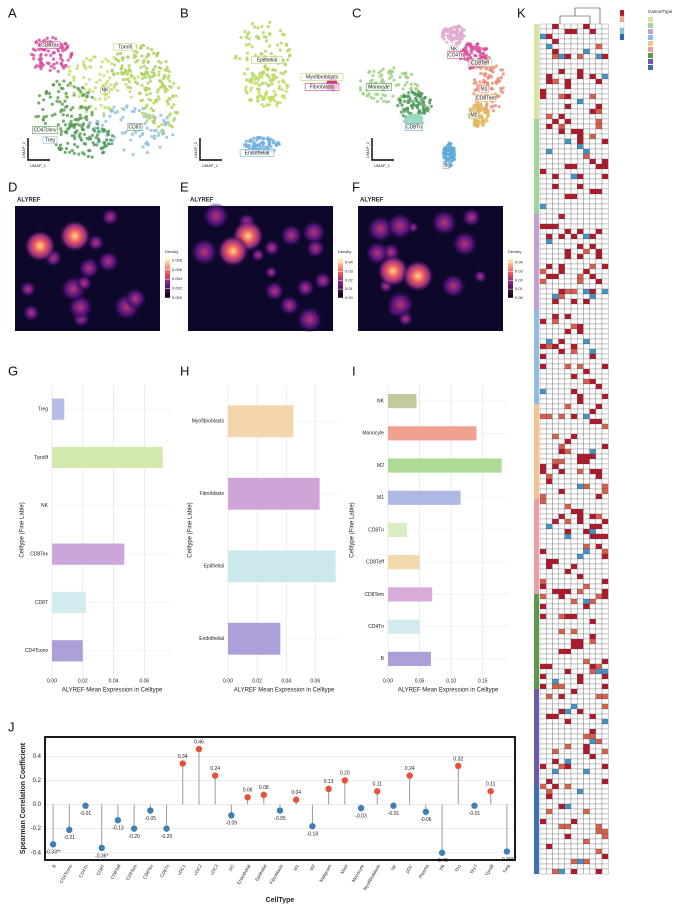 The height and width of the screenshot is (915, 685). What do you see at coordinates (131, 872) in the screenshot?
I see `x-tick-label: CD8Tem` at bounding box center [131, 872].